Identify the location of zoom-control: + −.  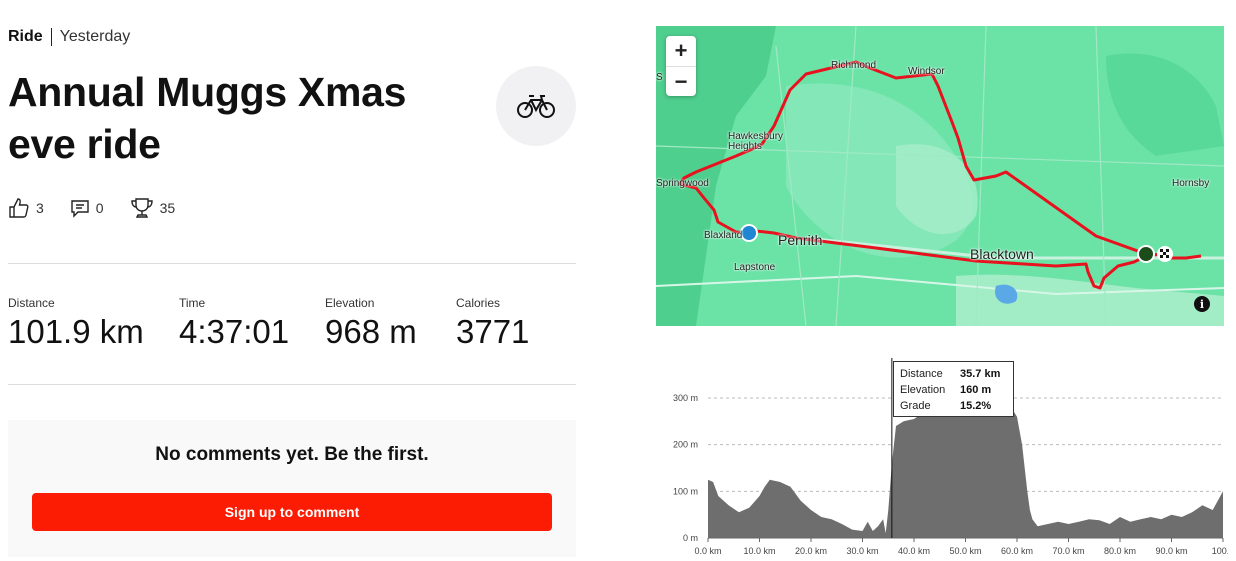
(681, 66).